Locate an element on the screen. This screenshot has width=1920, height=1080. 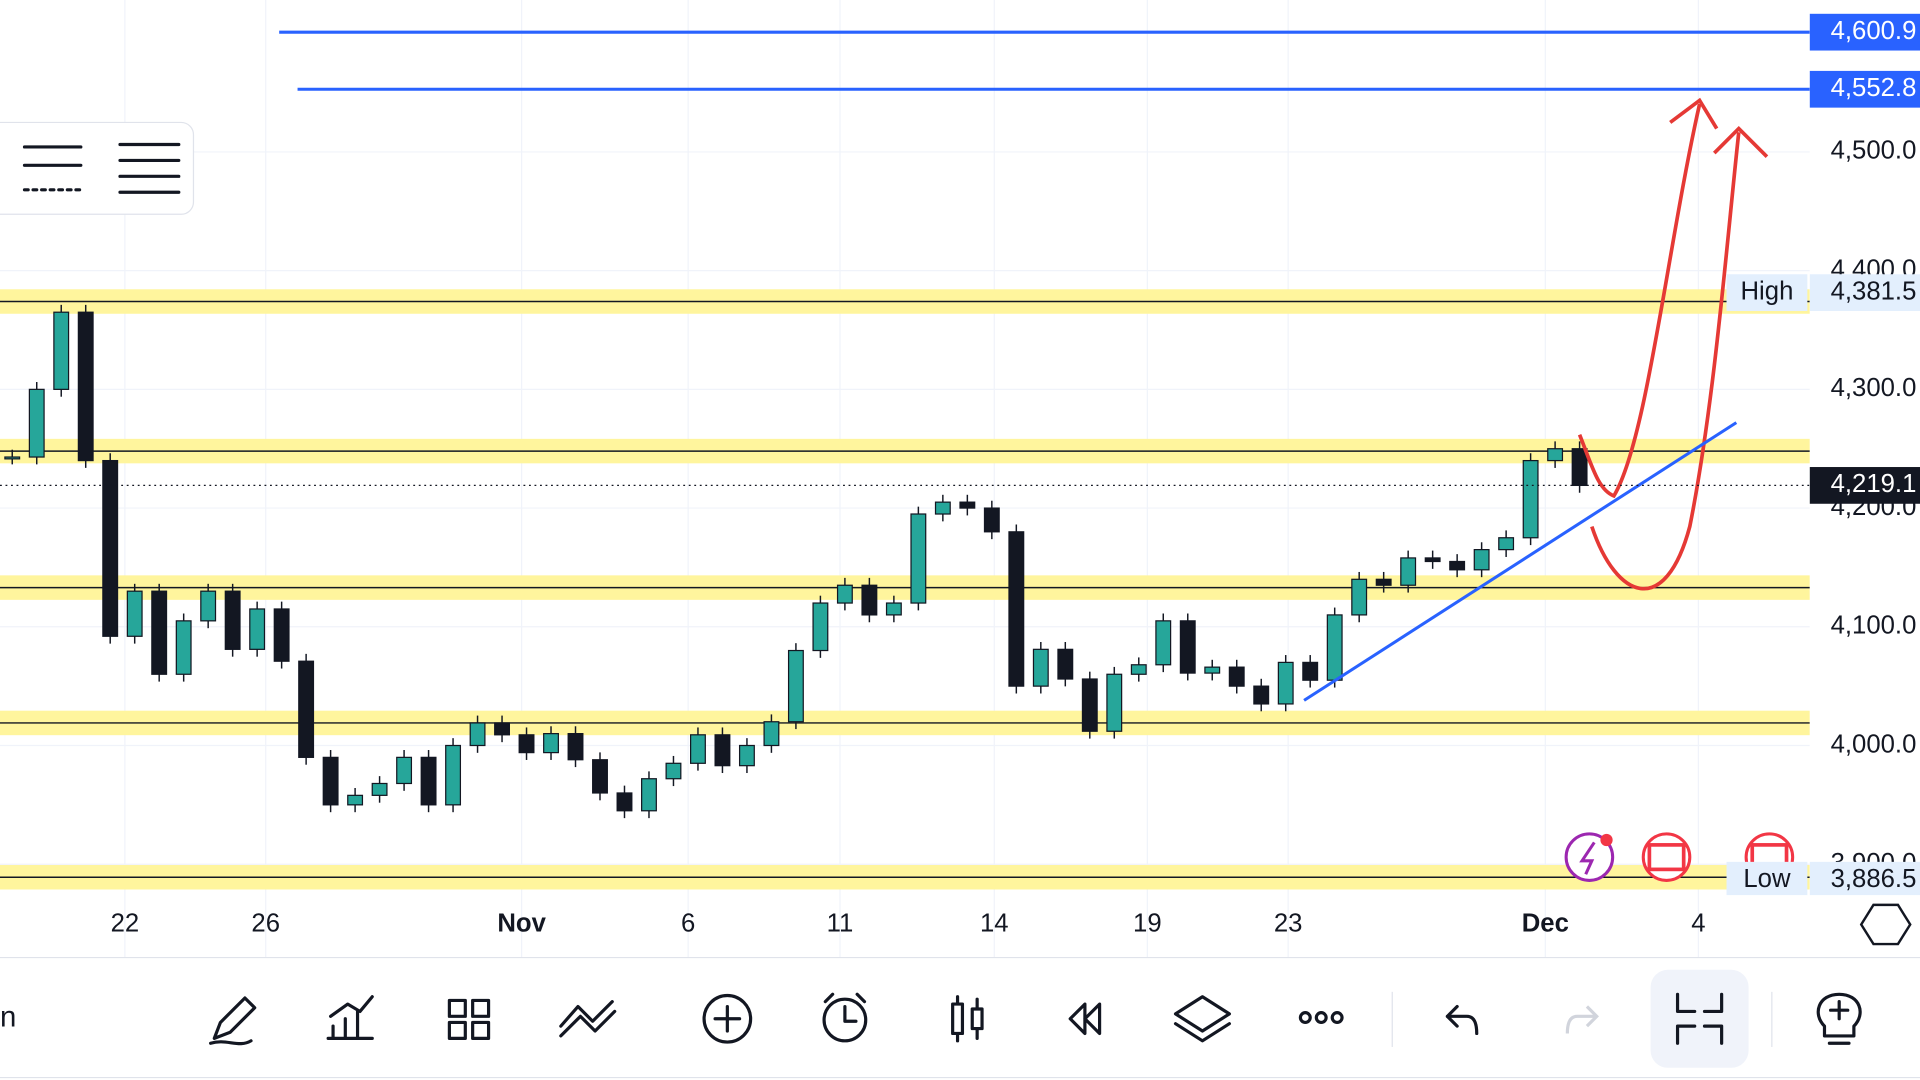
tag-label: High is located at coordinates (1767, 291).